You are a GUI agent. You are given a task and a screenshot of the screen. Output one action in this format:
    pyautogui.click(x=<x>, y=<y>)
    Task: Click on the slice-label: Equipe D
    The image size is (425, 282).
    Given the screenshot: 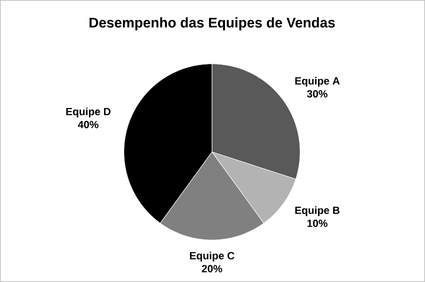 What is the action you would take?
    pyautogui.click(x=88, y=113)
    